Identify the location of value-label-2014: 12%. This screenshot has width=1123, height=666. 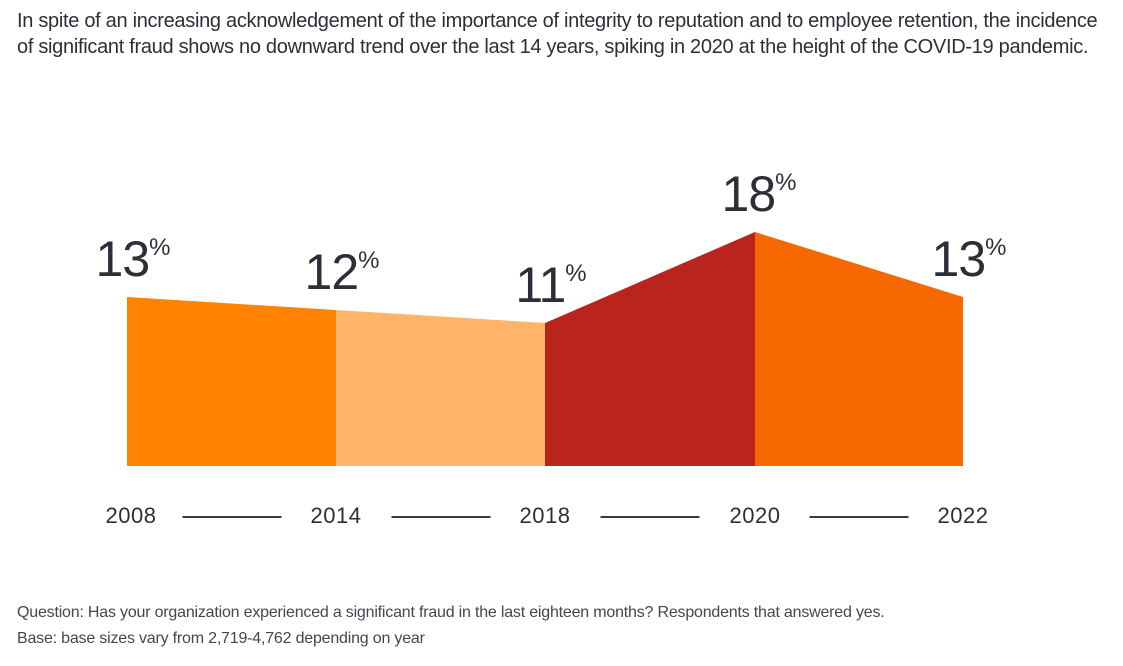
(342, 272).